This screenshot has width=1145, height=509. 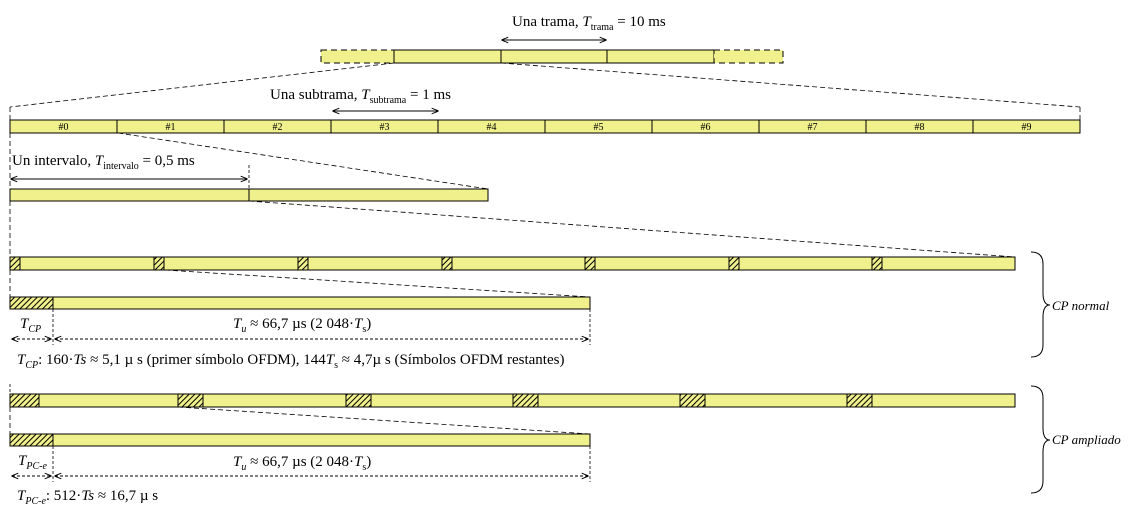 What do you see at coordinates (87, 497) in the screenshot?
I see `extended-cp-note: TPC-e: 512·Ts ≈ 16,7 µ s` at bounding box center [87, 497].